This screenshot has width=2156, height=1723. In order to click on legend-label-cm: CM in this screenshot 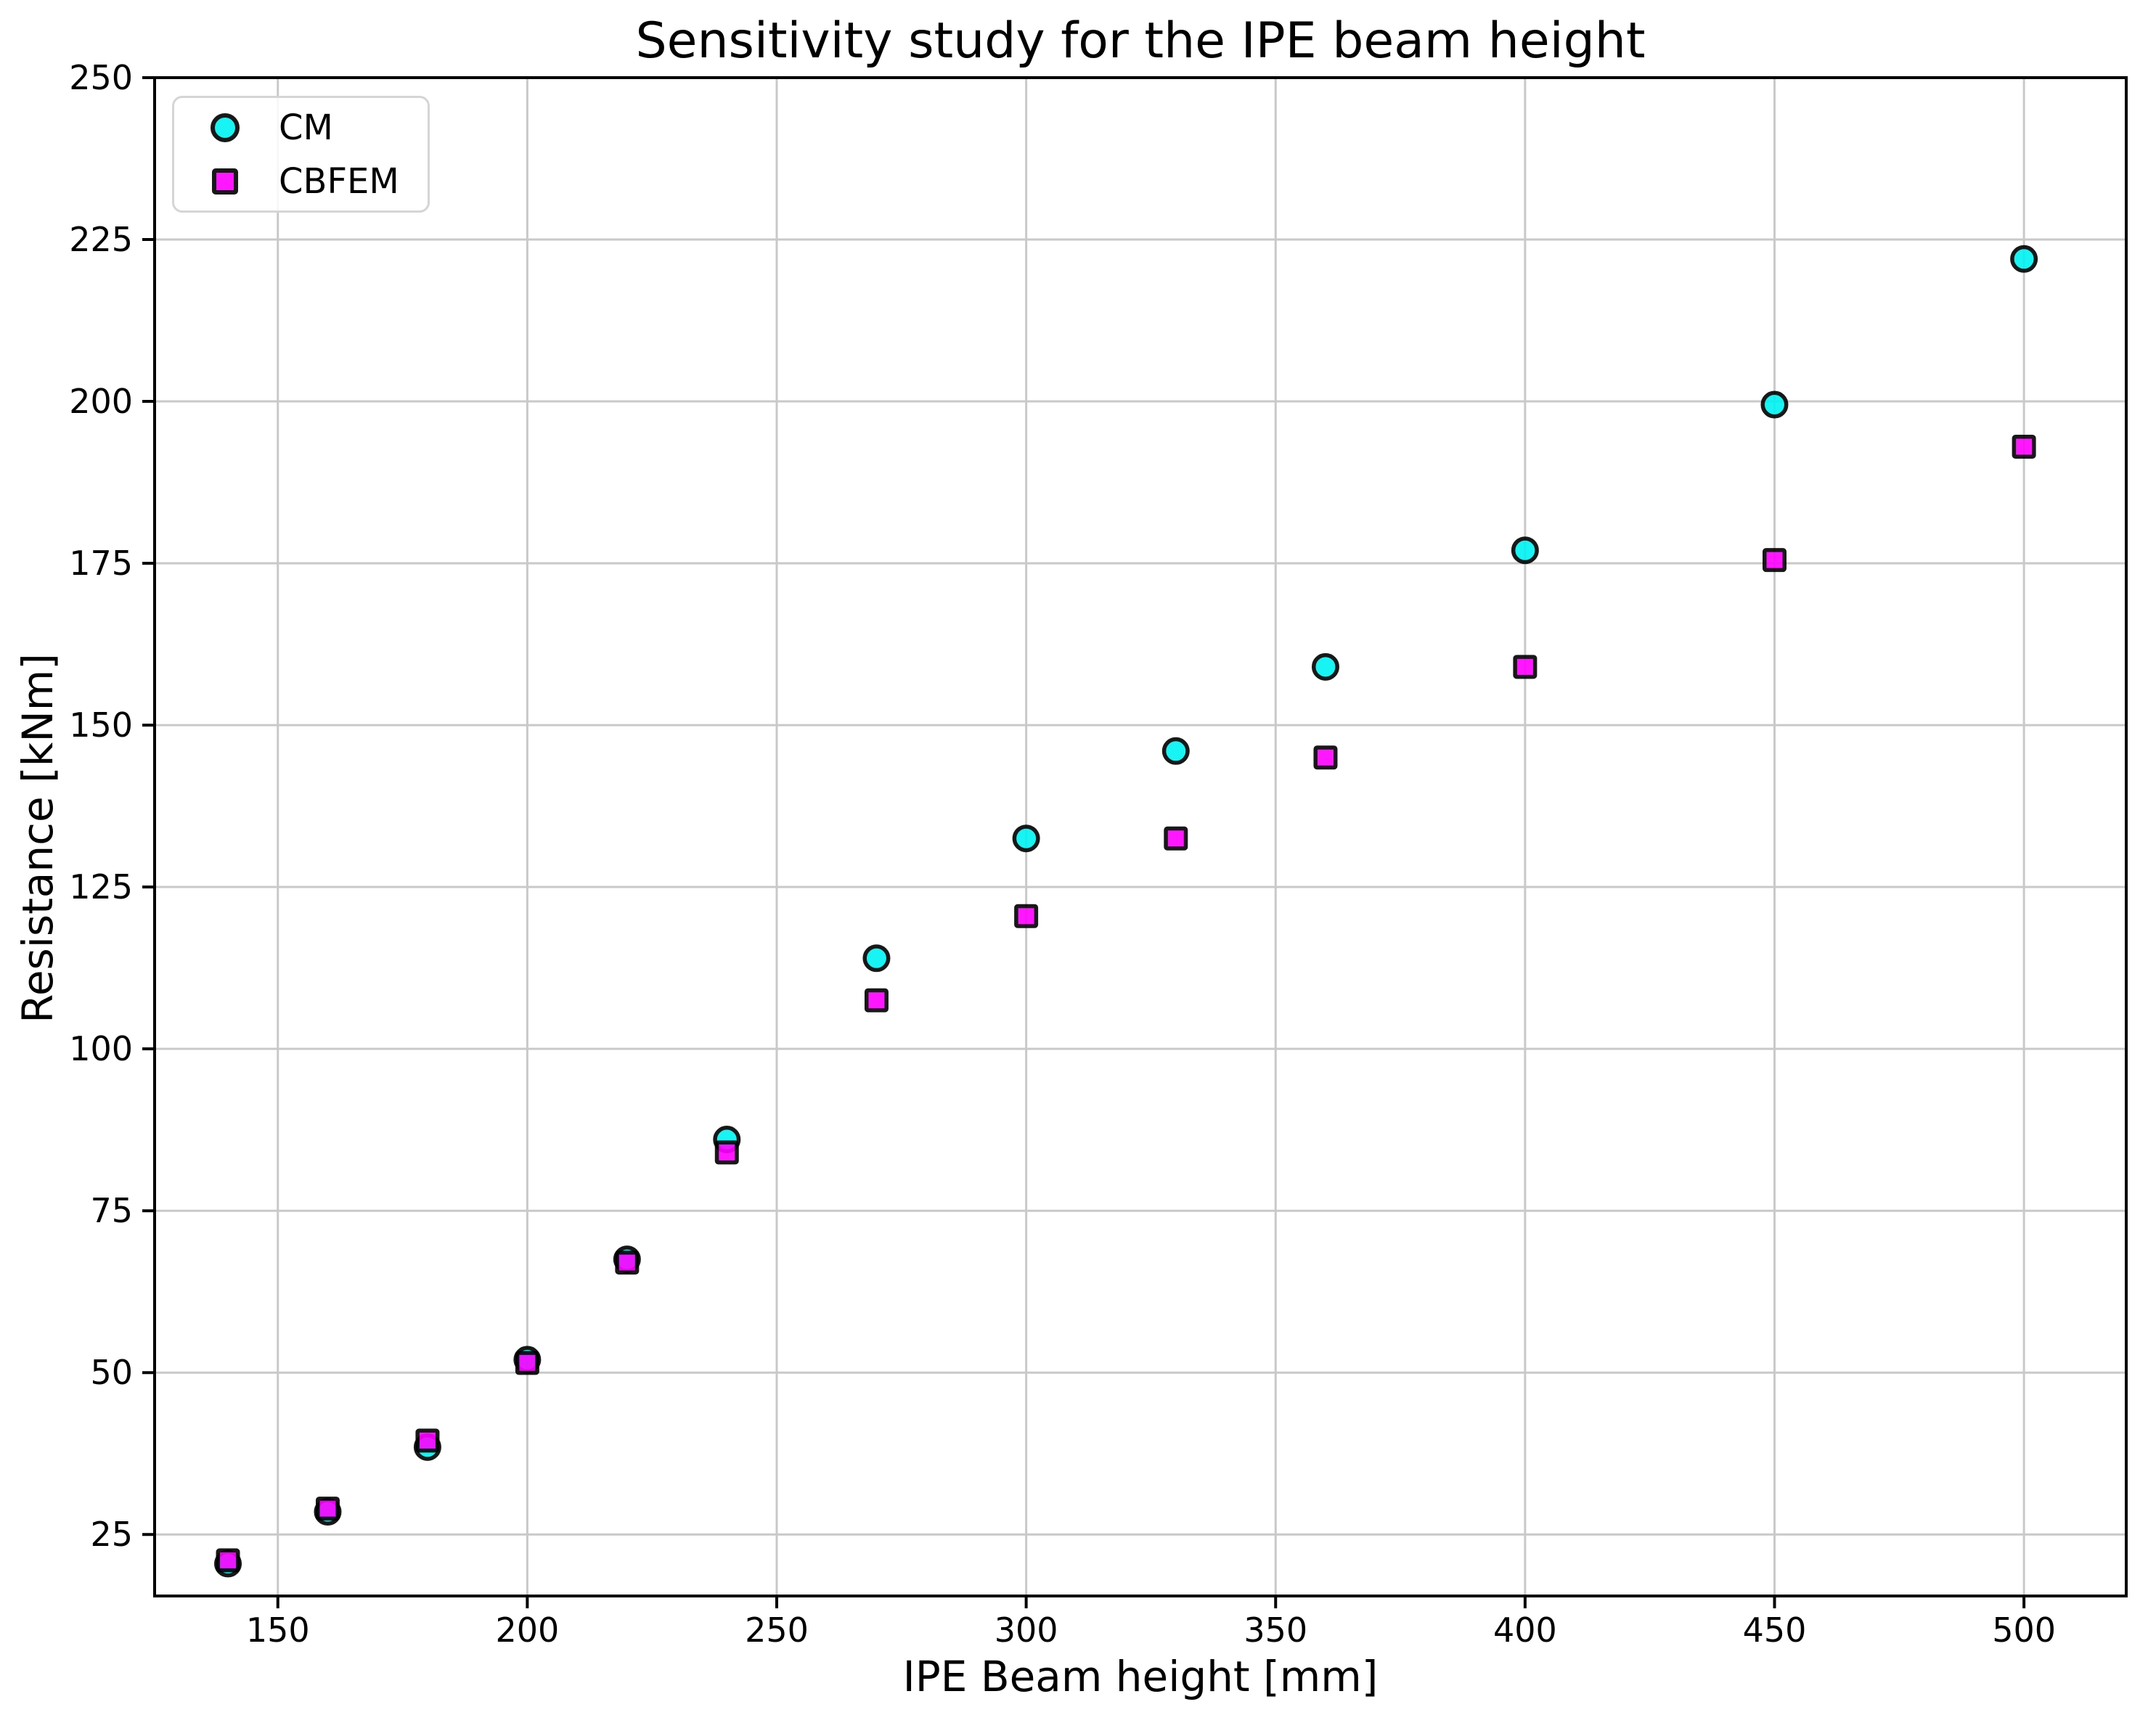, I will do `click(306, 127)`.